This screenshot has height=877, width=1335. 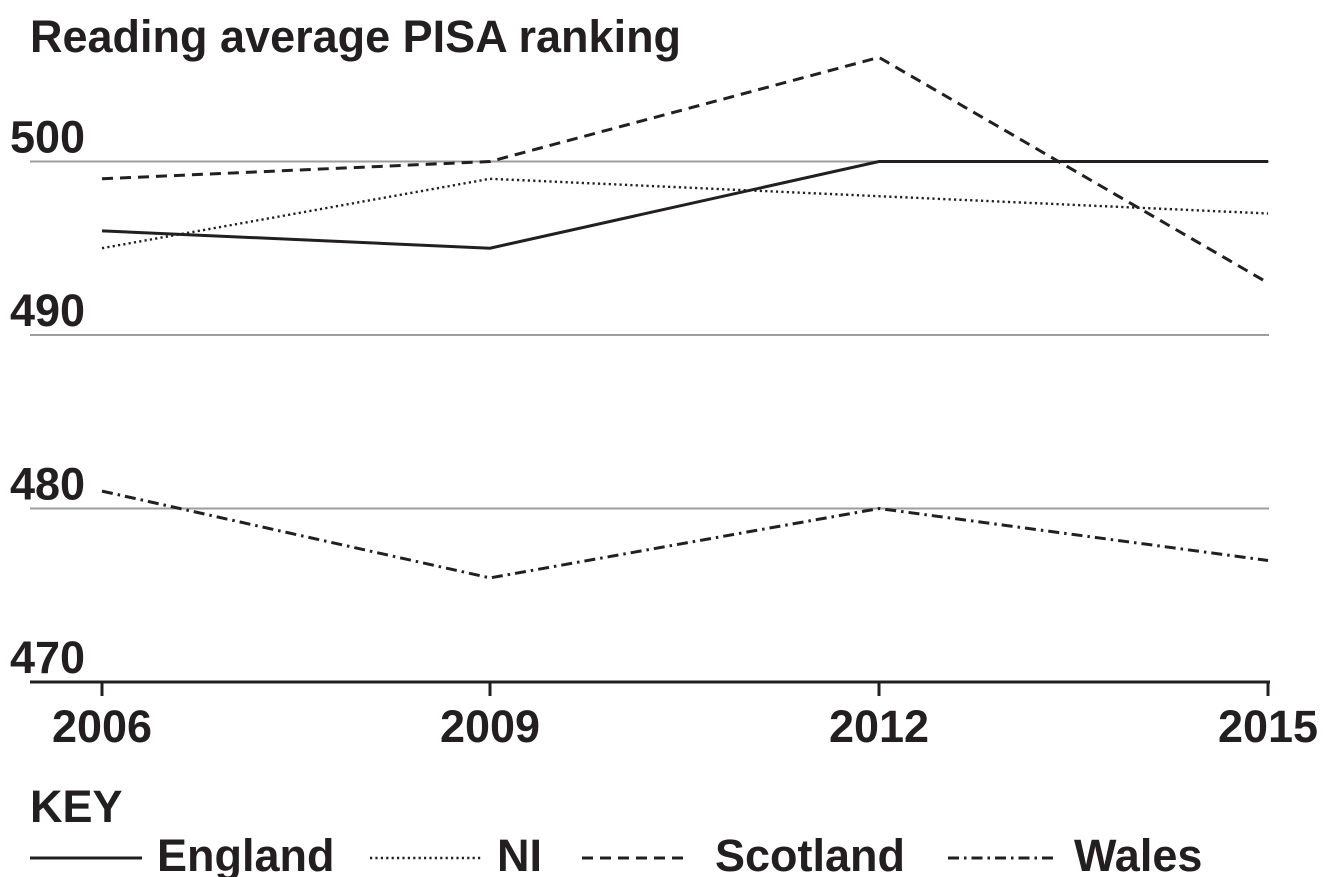 I want to click on legend-label-england: England, so click(x=246, y=853).